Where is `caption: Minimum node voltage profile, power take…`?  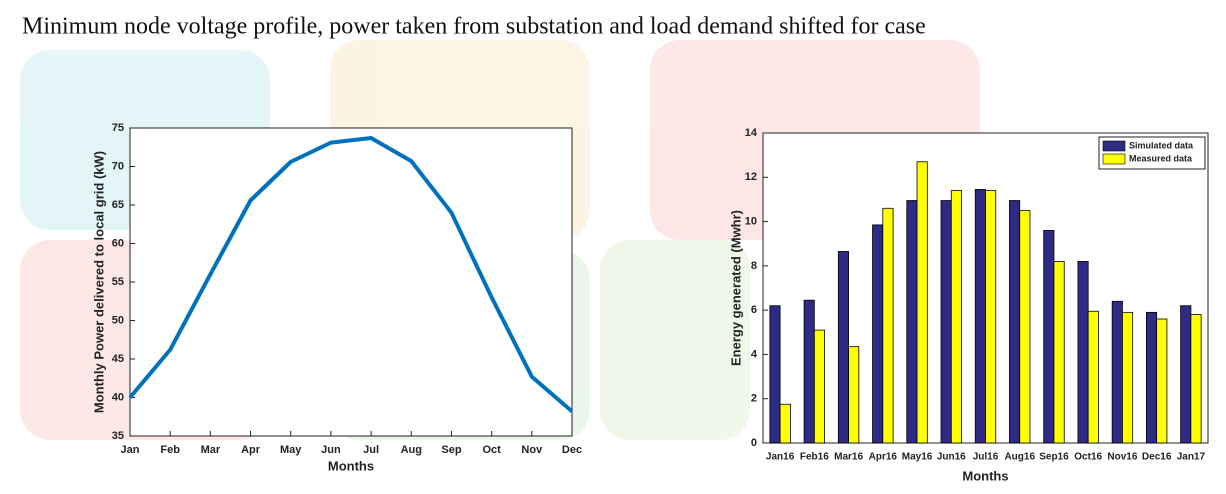 caption: Minimum node voltage profile, power take… is located at coordinates (474, 27).